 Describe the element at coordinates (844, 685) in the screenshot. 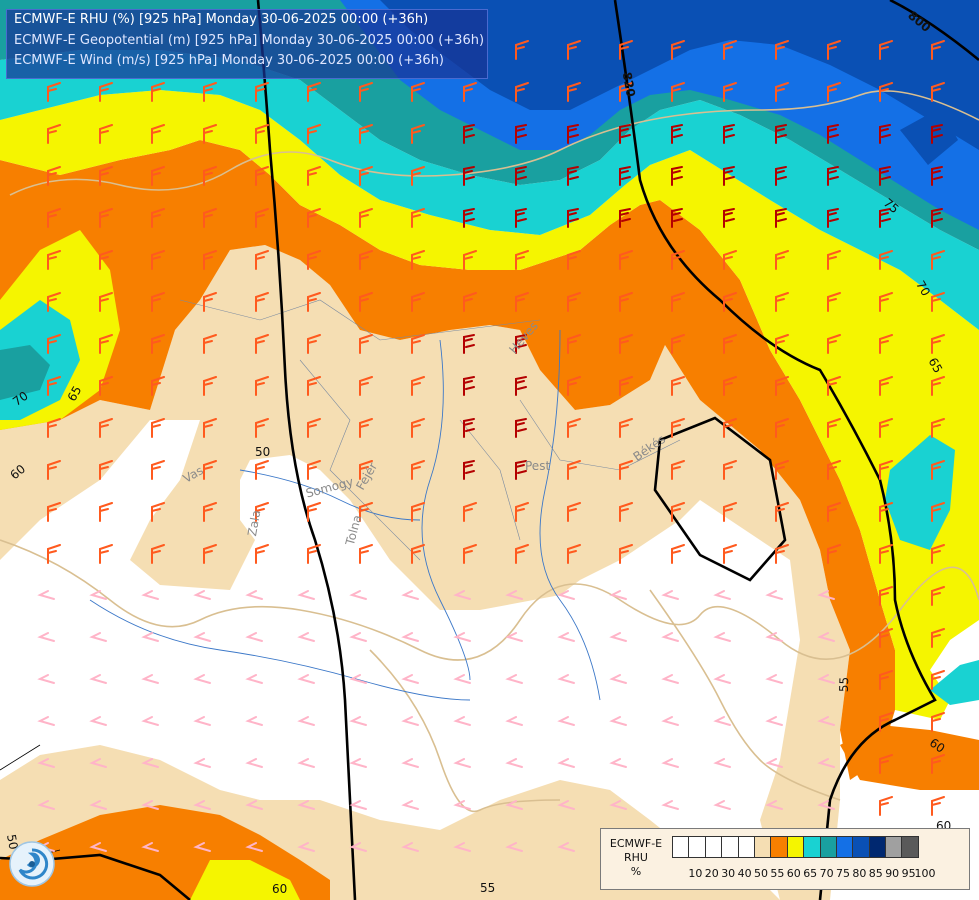

I see `rhu-label: 55` at that location.